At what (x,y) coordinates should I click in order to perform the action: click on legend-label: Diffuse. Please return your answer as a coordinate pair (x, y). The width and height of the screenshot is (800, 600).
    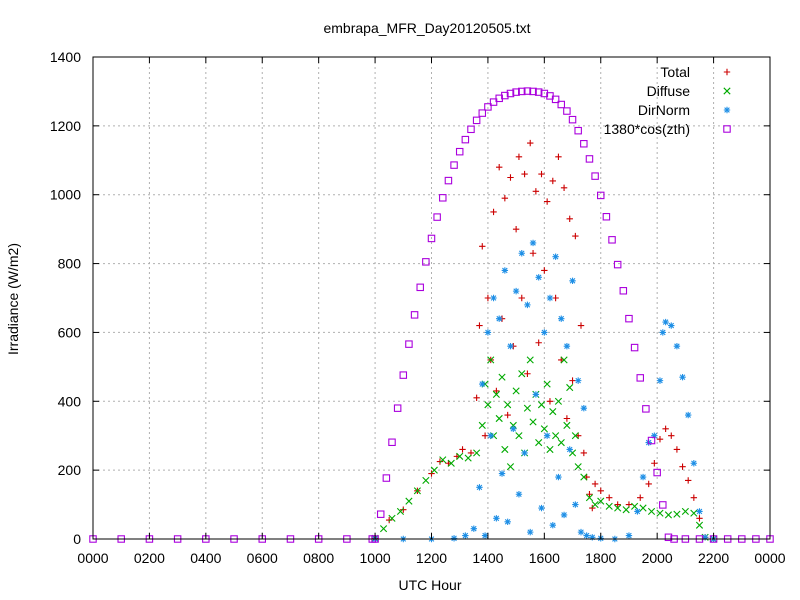
    Looking at the image, I should click on (669, 91).